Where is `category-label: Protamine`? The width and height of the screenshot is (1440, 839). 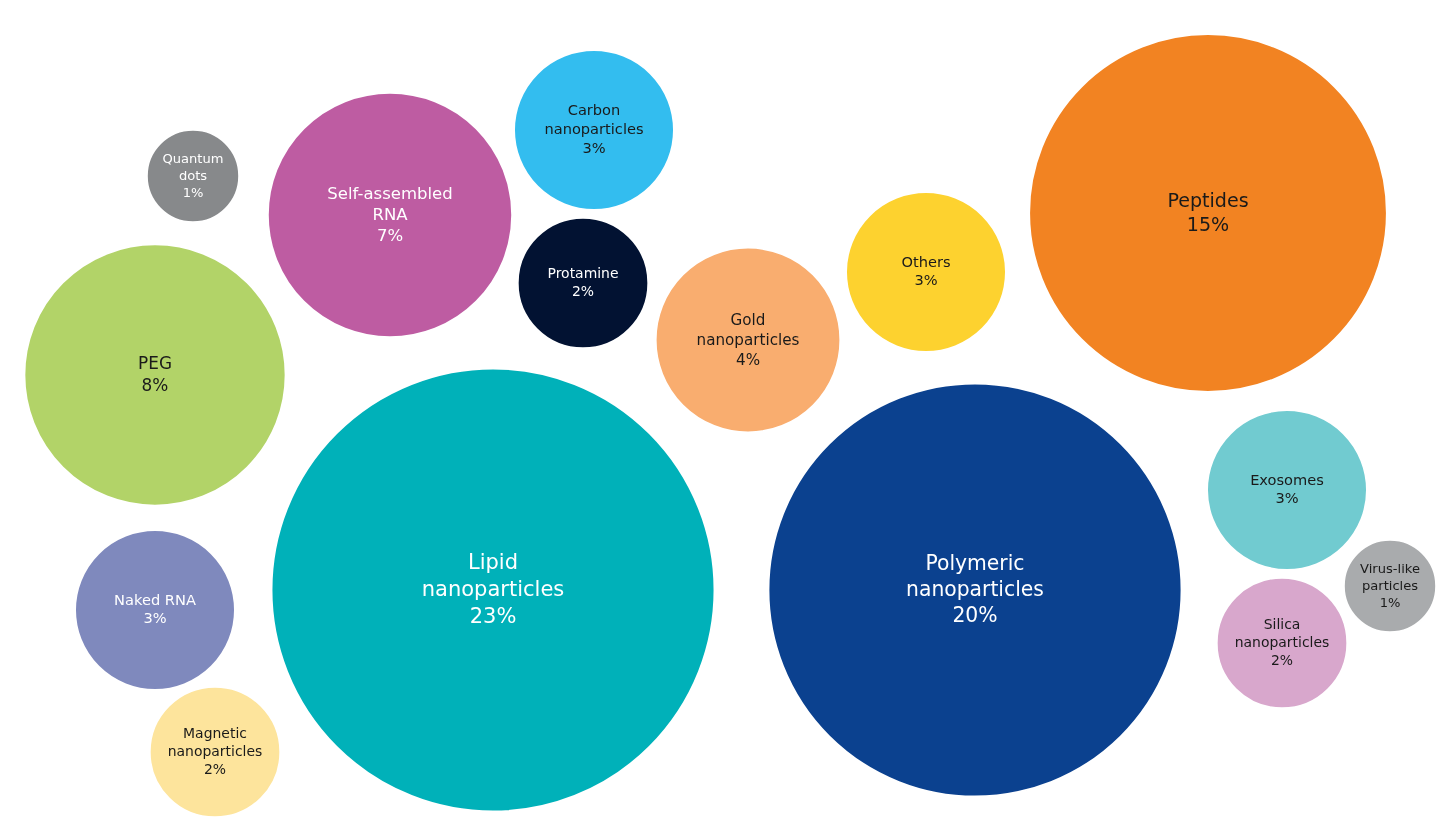 category-label: Protamine is located at coordinates (583, 272).